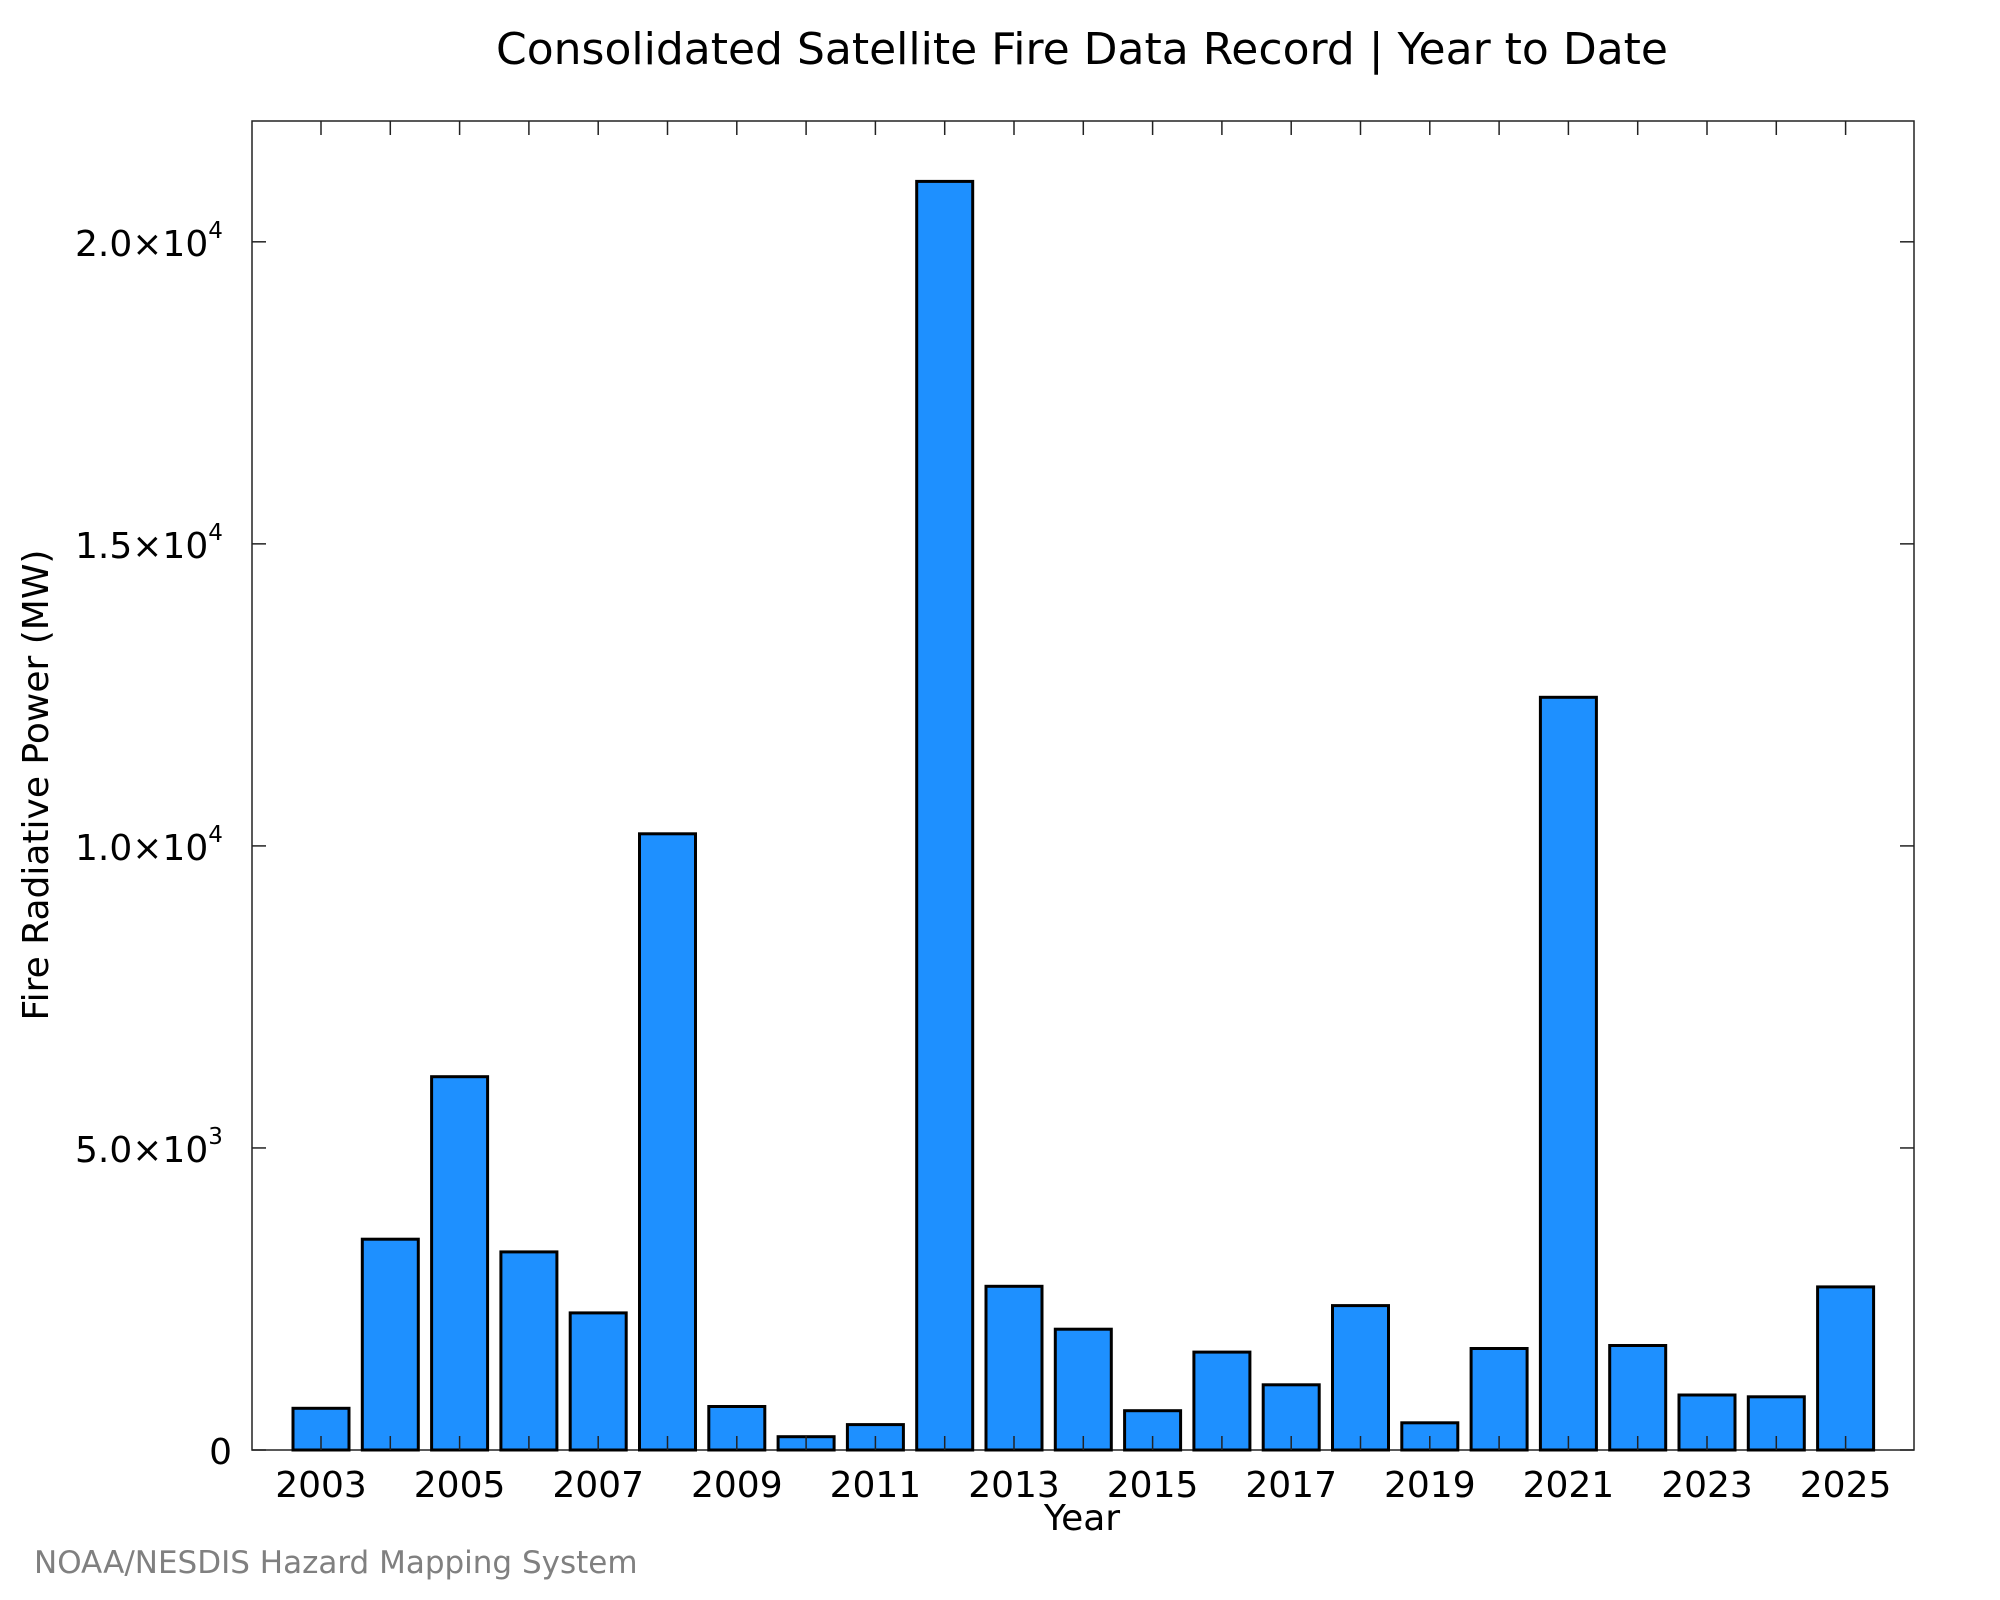 The height and width of the screenshot is (1600, 2000). I want to click on x-tick-label-2021: 2021, so click(1569, 1485).